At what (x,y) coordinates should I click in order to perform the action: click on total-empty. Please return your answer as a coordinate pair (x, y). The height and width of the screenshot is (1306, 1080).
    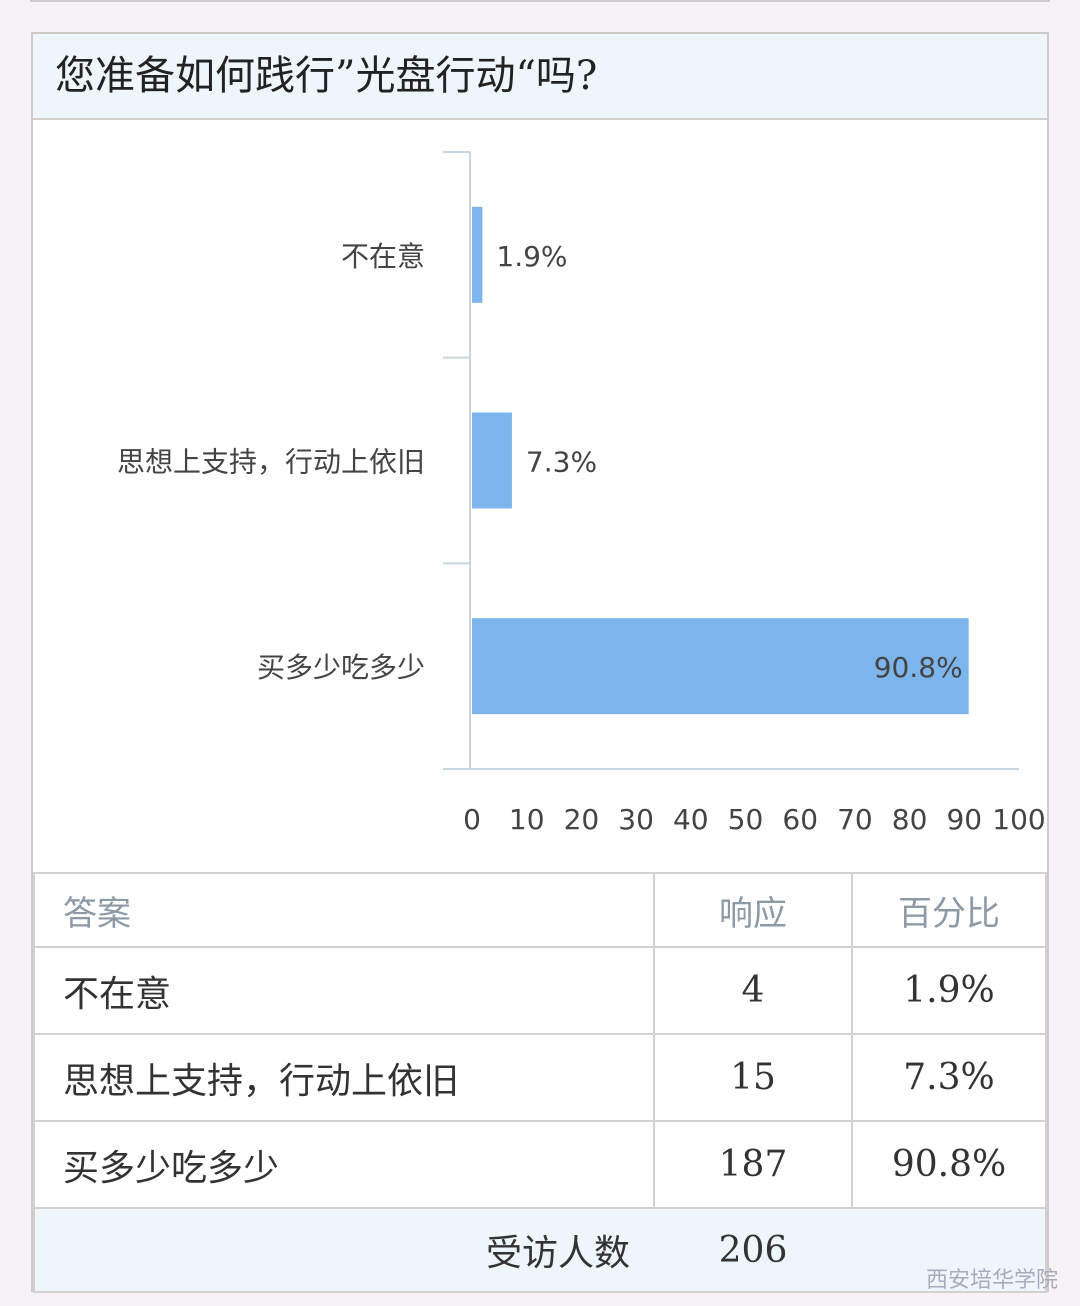
    Looking at the image, I should click on (949, 1250).